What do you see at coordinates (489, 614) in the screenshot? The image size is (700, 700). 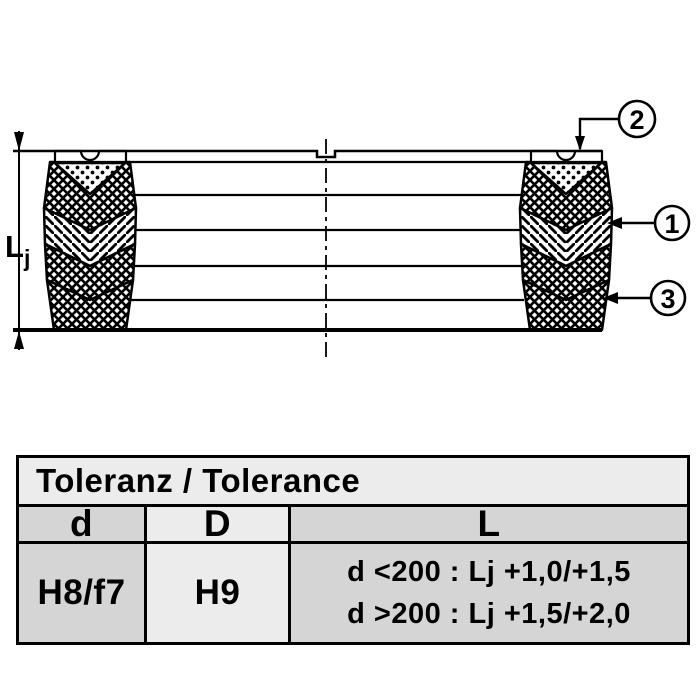 I see `l-tolerance-line-2: d >200 : Lj +1,5/+2,0` at bounding box center [489, 614].